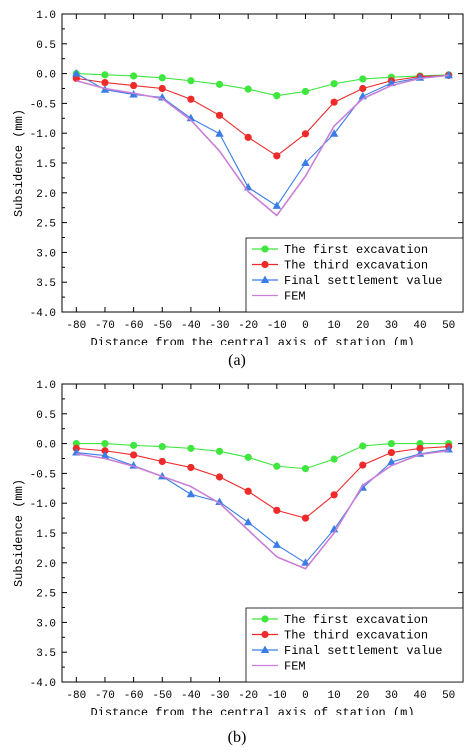  Describe the element at coordinates (363, 651) in the screenshot. I see `chart-1-legend-label-final-settlement-value: Final settlement value` at that location.